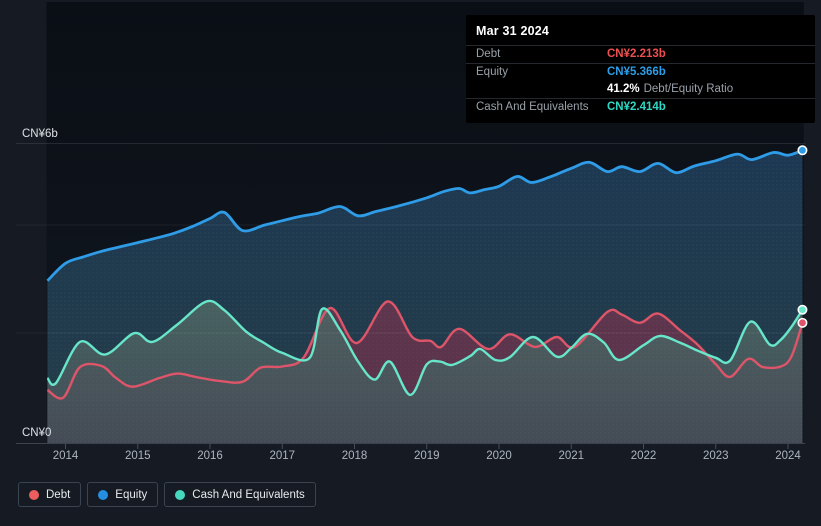 The image size is (821, 526). Describe the element at coordinates (131, 494) in the screenshot. I see `legend-equity-label: Equity` at that location.